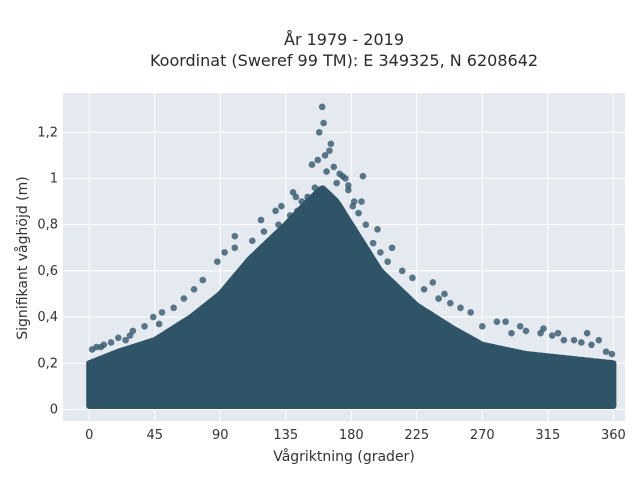 The width and height of the screenshot is (640, 480). What do you see at coordinates (285, 435) in the screenshot?
I see `x-tick-label: 135` at bounding box center [285, 435].